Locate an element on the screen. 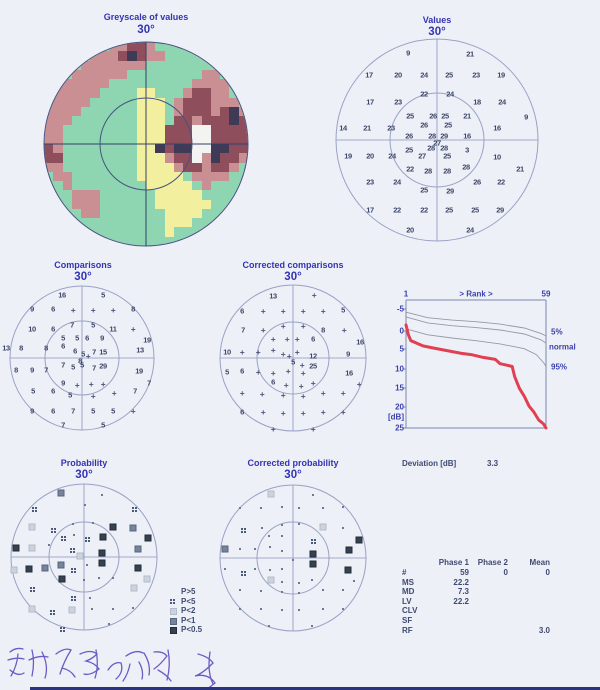 Image resolution: width=600 pixels, height=690 pixels. legend-symbol-s1 is located at coordinates (173, 612).